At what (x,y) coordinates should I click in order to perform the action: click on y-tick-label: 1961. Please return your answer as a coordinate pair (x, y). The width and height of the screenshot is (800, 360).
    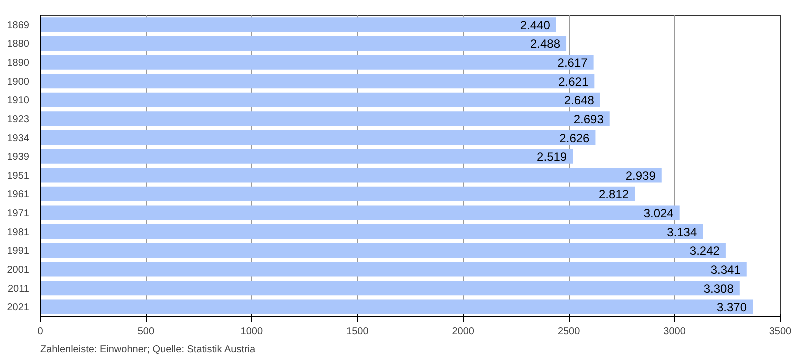
    Looking at the image, I should click on (18, 195).